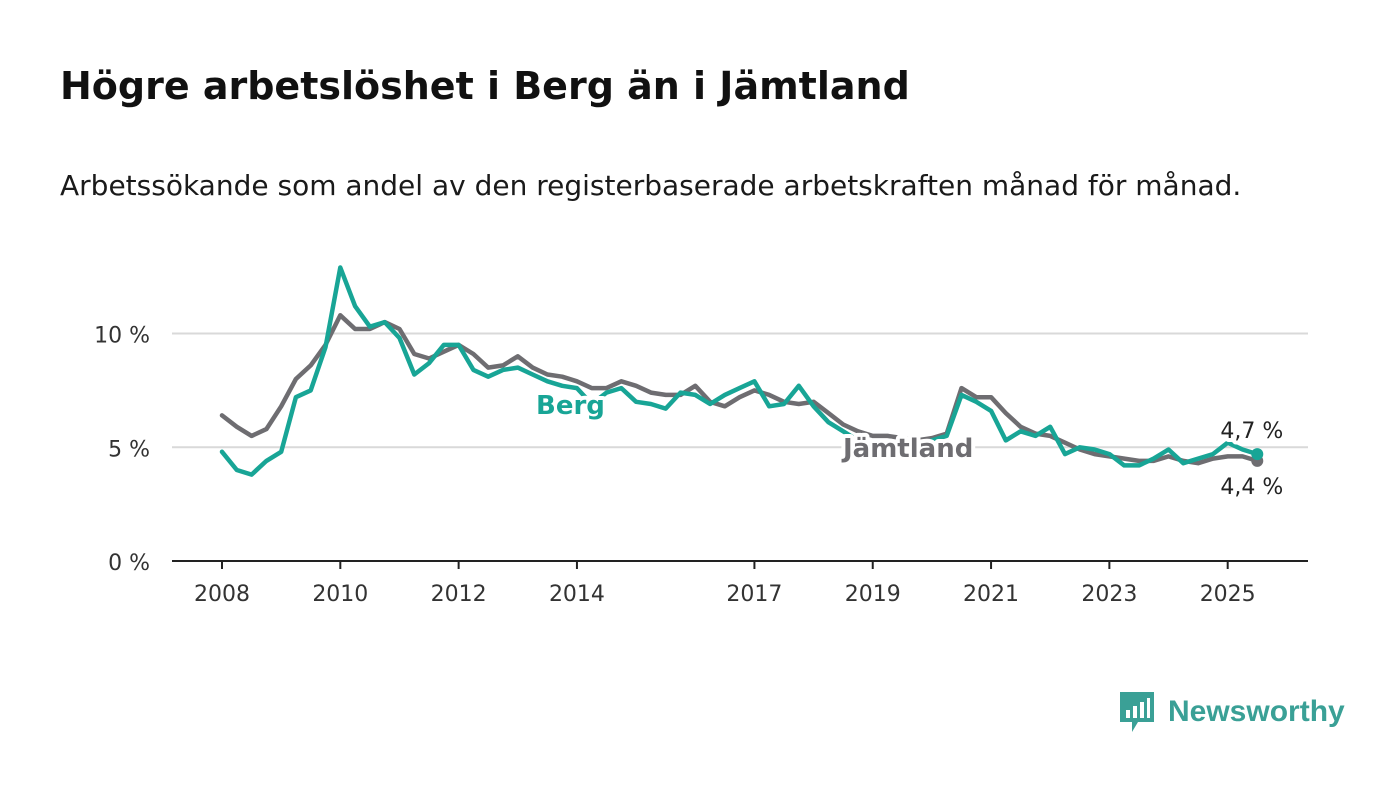  Describe the element at coordinates (577, 594) in the screenshot. I see `x-tick-label: 2014` at that location.